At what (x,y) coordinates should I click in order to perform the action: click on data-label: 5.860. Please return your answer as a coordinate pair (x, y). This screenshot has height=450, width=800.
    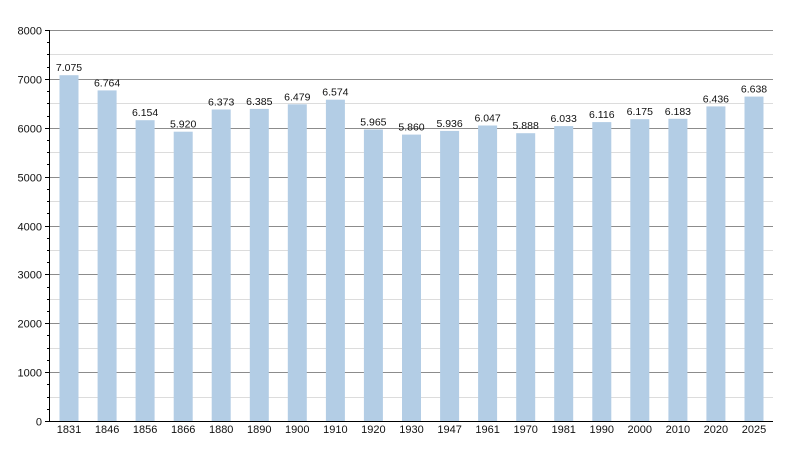
    Looking at the image, I should click on (411, 128).